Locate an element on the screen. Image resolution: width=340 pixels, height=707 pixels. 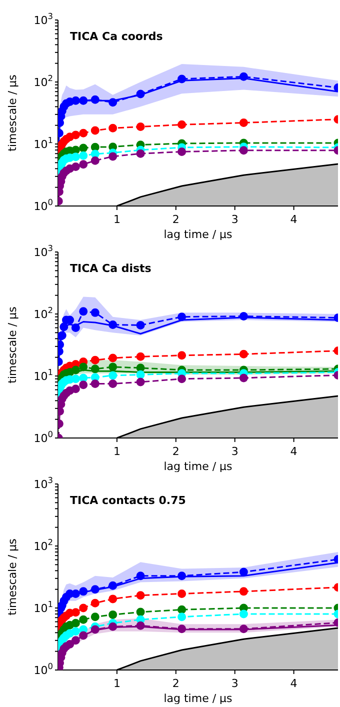
text: TICA contacts 0.75 is located at coordinates (128, 500).